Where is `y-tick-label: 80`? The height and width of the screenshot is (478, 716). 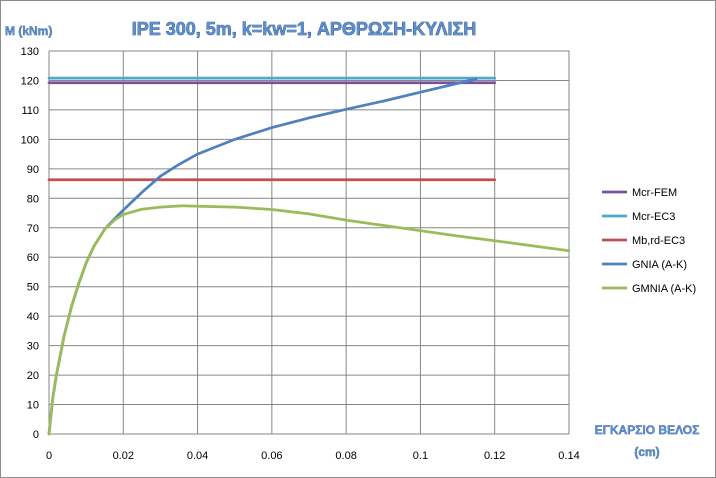 y-tick-label: 80 is located at coordinates (33, 199).